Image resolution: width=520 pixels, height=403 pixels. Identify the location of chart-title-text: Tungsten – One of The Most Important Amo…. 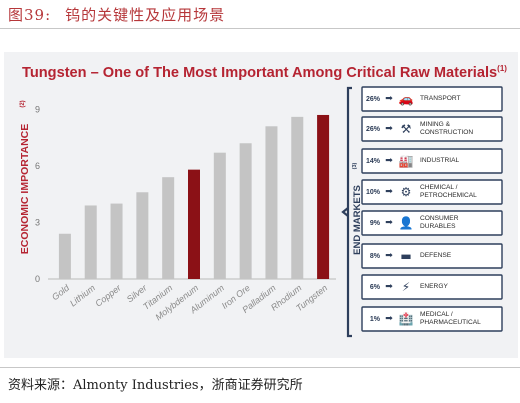
(260, 72).